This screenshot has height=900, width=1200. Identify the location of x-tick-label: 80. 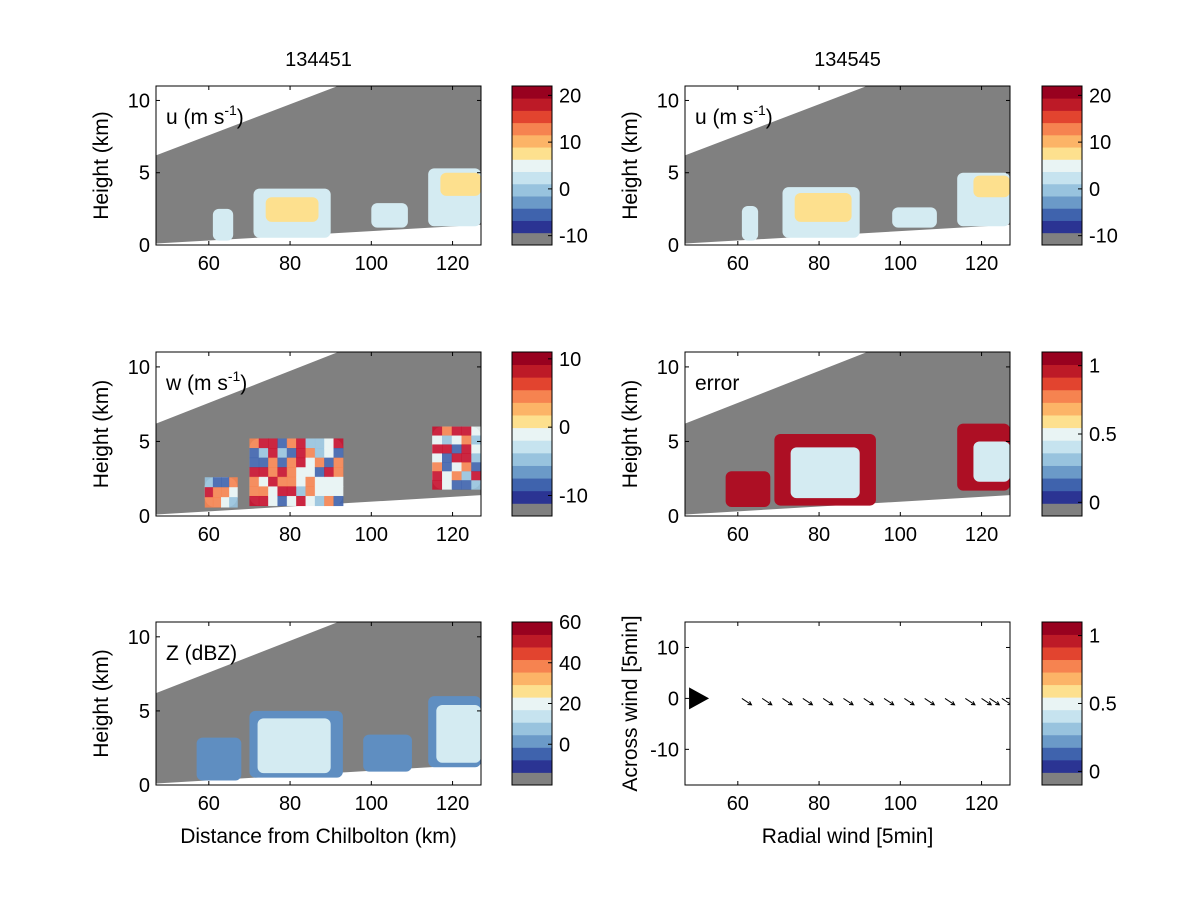
(819, 535).